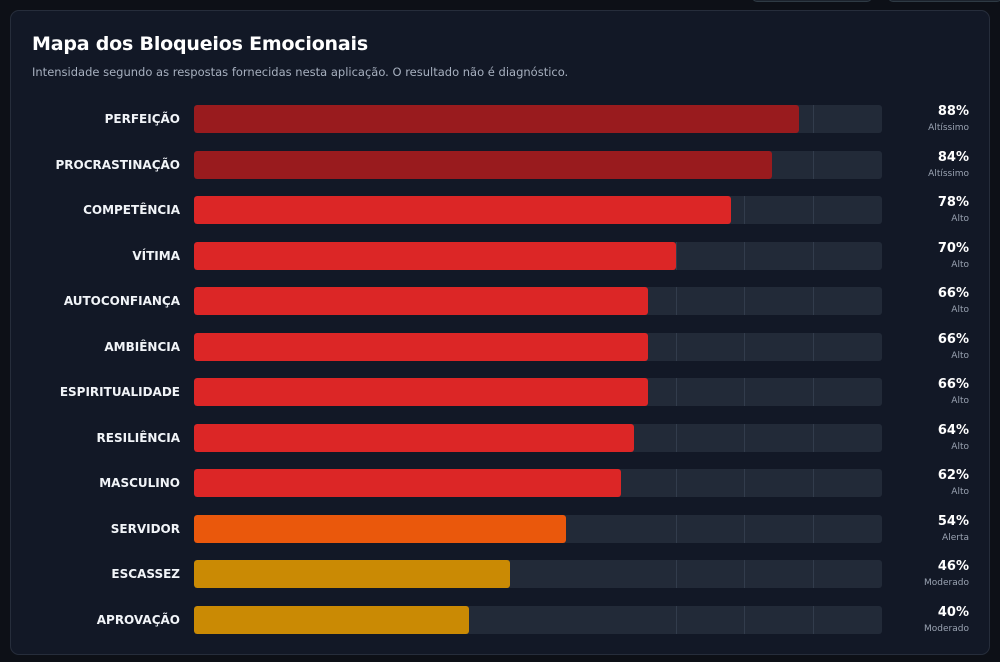 The image size is (1000, 662). I want to click on chart-title: Mapa dos Bloqueios Emocionais, so click(200, 44).